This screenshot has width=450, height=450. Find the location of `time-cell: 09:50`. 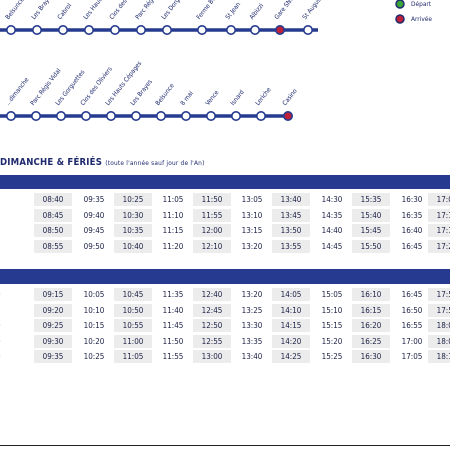

time-cell: 09:50 is located at coordinates (94, 246).